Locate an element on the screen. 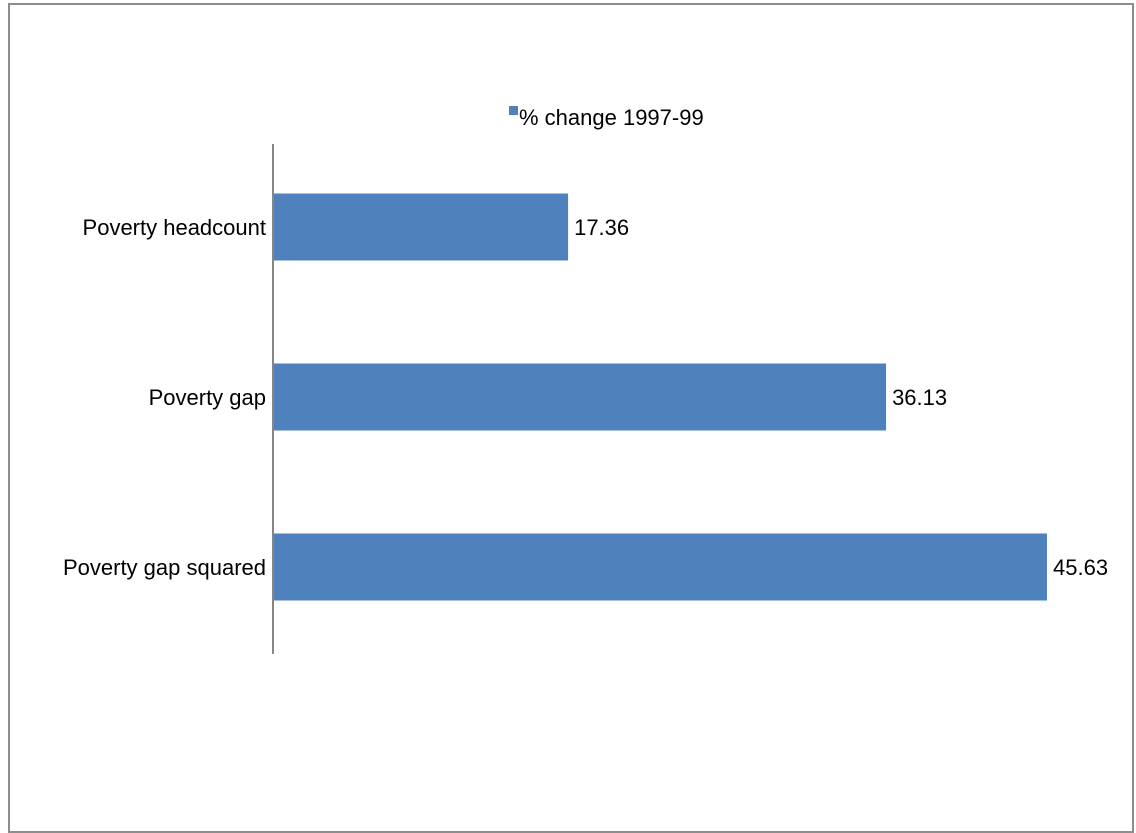 This screenshot has width=1136, height=833. data-label: 36.13 is located at coordinates (919, 397).